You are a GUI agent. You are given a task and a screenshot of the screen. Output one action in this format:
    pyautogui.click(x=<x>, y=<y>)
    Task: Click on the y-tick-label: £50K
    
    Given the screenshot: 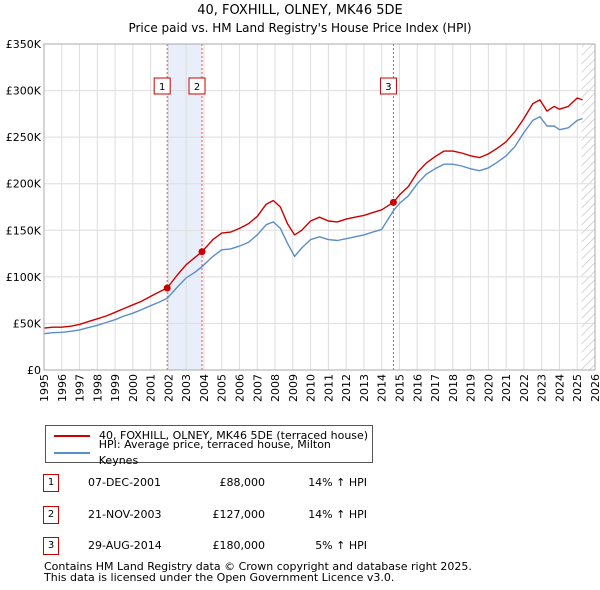 What is the action you would take?
    pyautogui.click(x=27, y=323)
    